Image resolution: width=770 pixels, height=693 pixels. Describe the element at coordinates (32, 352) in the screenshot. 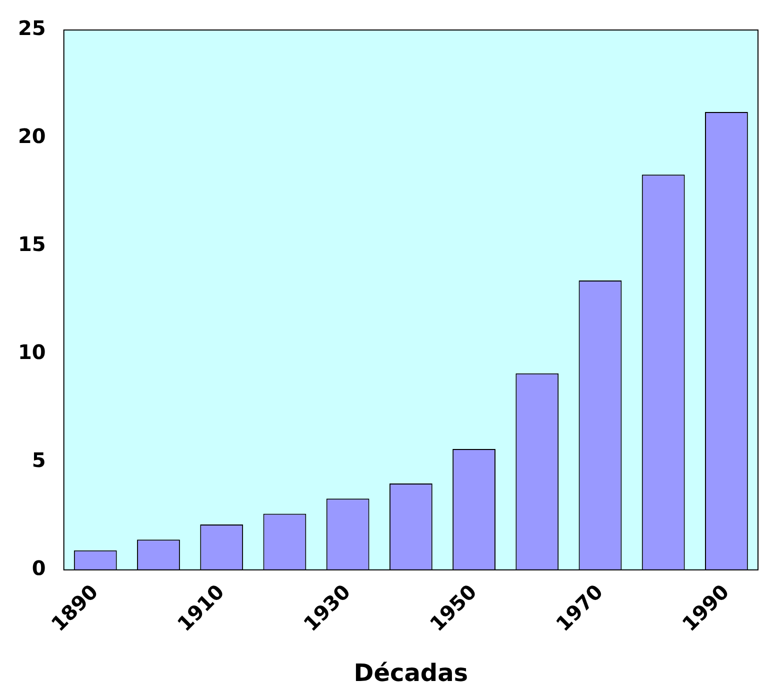

I see `y-tick-label: 10` at that location.